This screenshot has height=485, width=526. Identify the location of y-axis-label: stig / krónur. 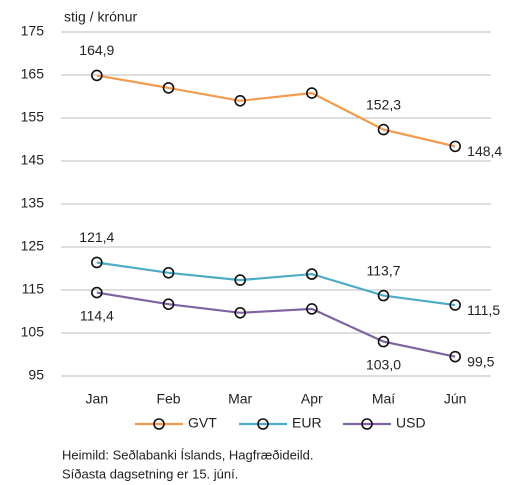
(100, 17).